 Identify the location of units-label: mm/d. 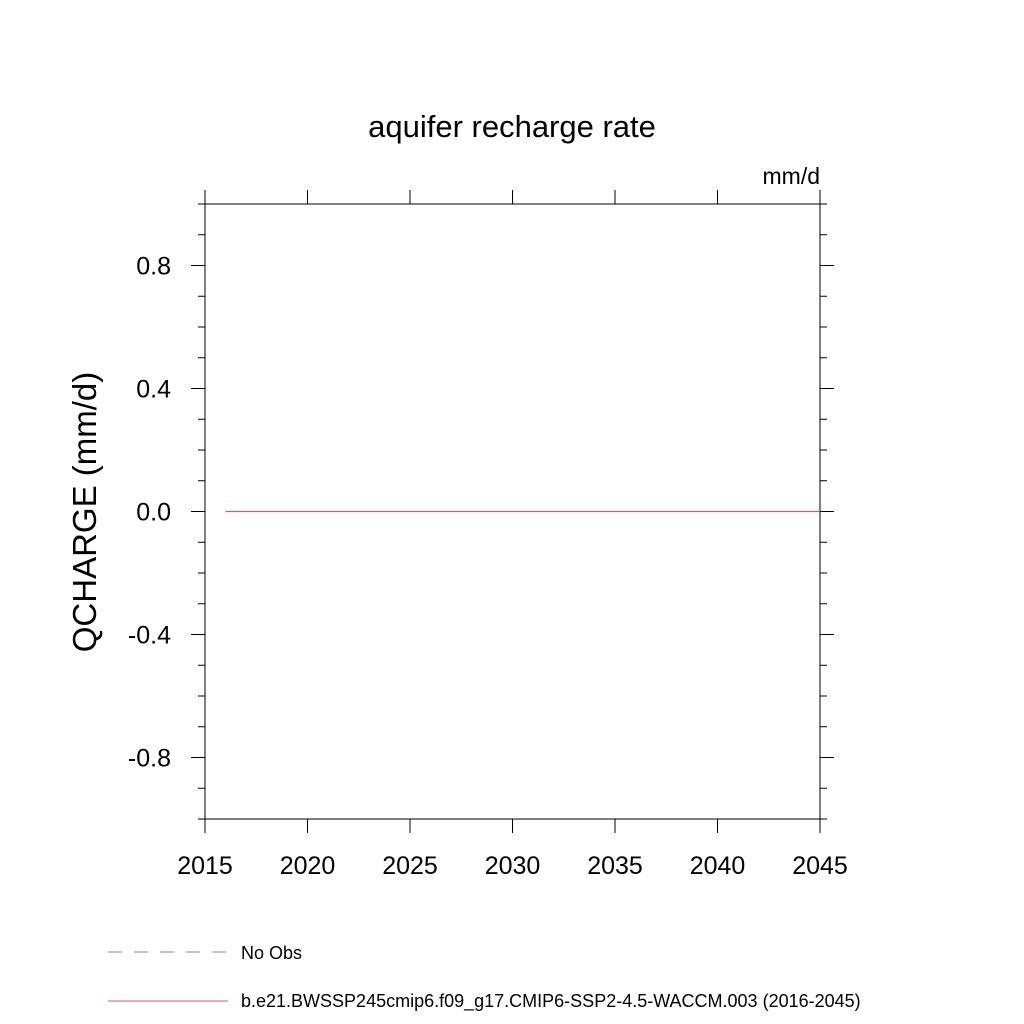
(792, 176).